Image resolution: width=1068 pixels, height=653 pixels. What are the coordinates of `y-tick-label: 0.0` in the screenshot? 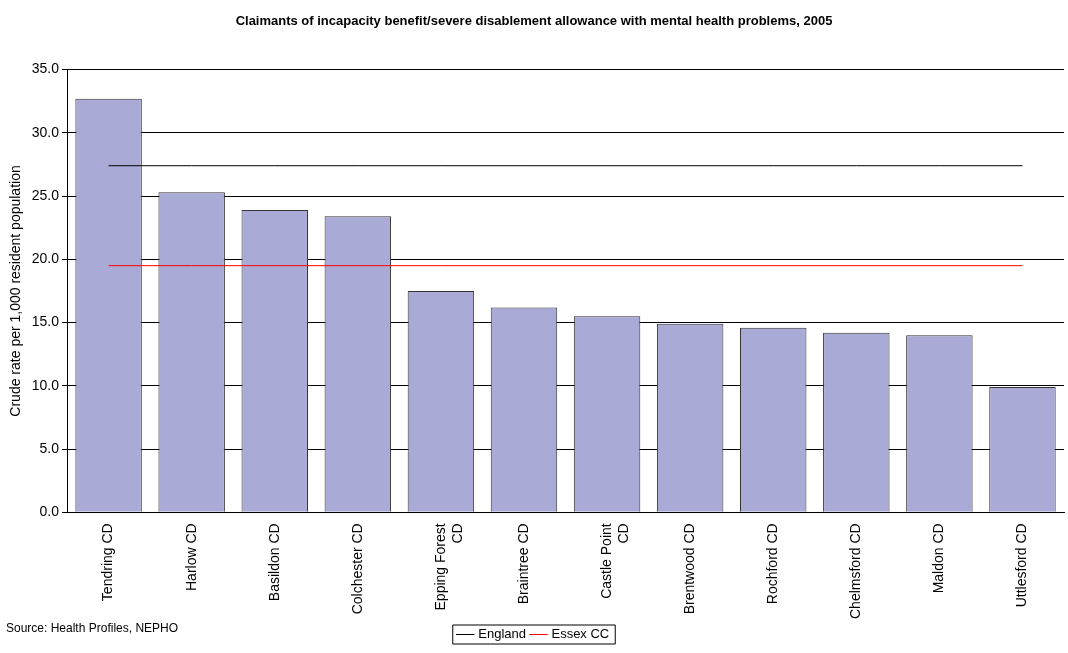 It's located at (49, 511).